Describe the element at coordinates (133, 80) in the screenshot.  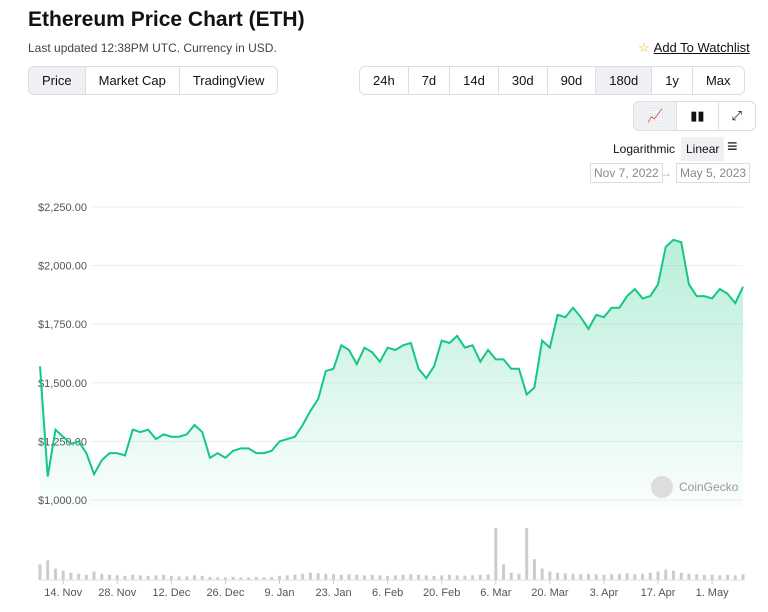
I see `button: Market Cap` at that location.